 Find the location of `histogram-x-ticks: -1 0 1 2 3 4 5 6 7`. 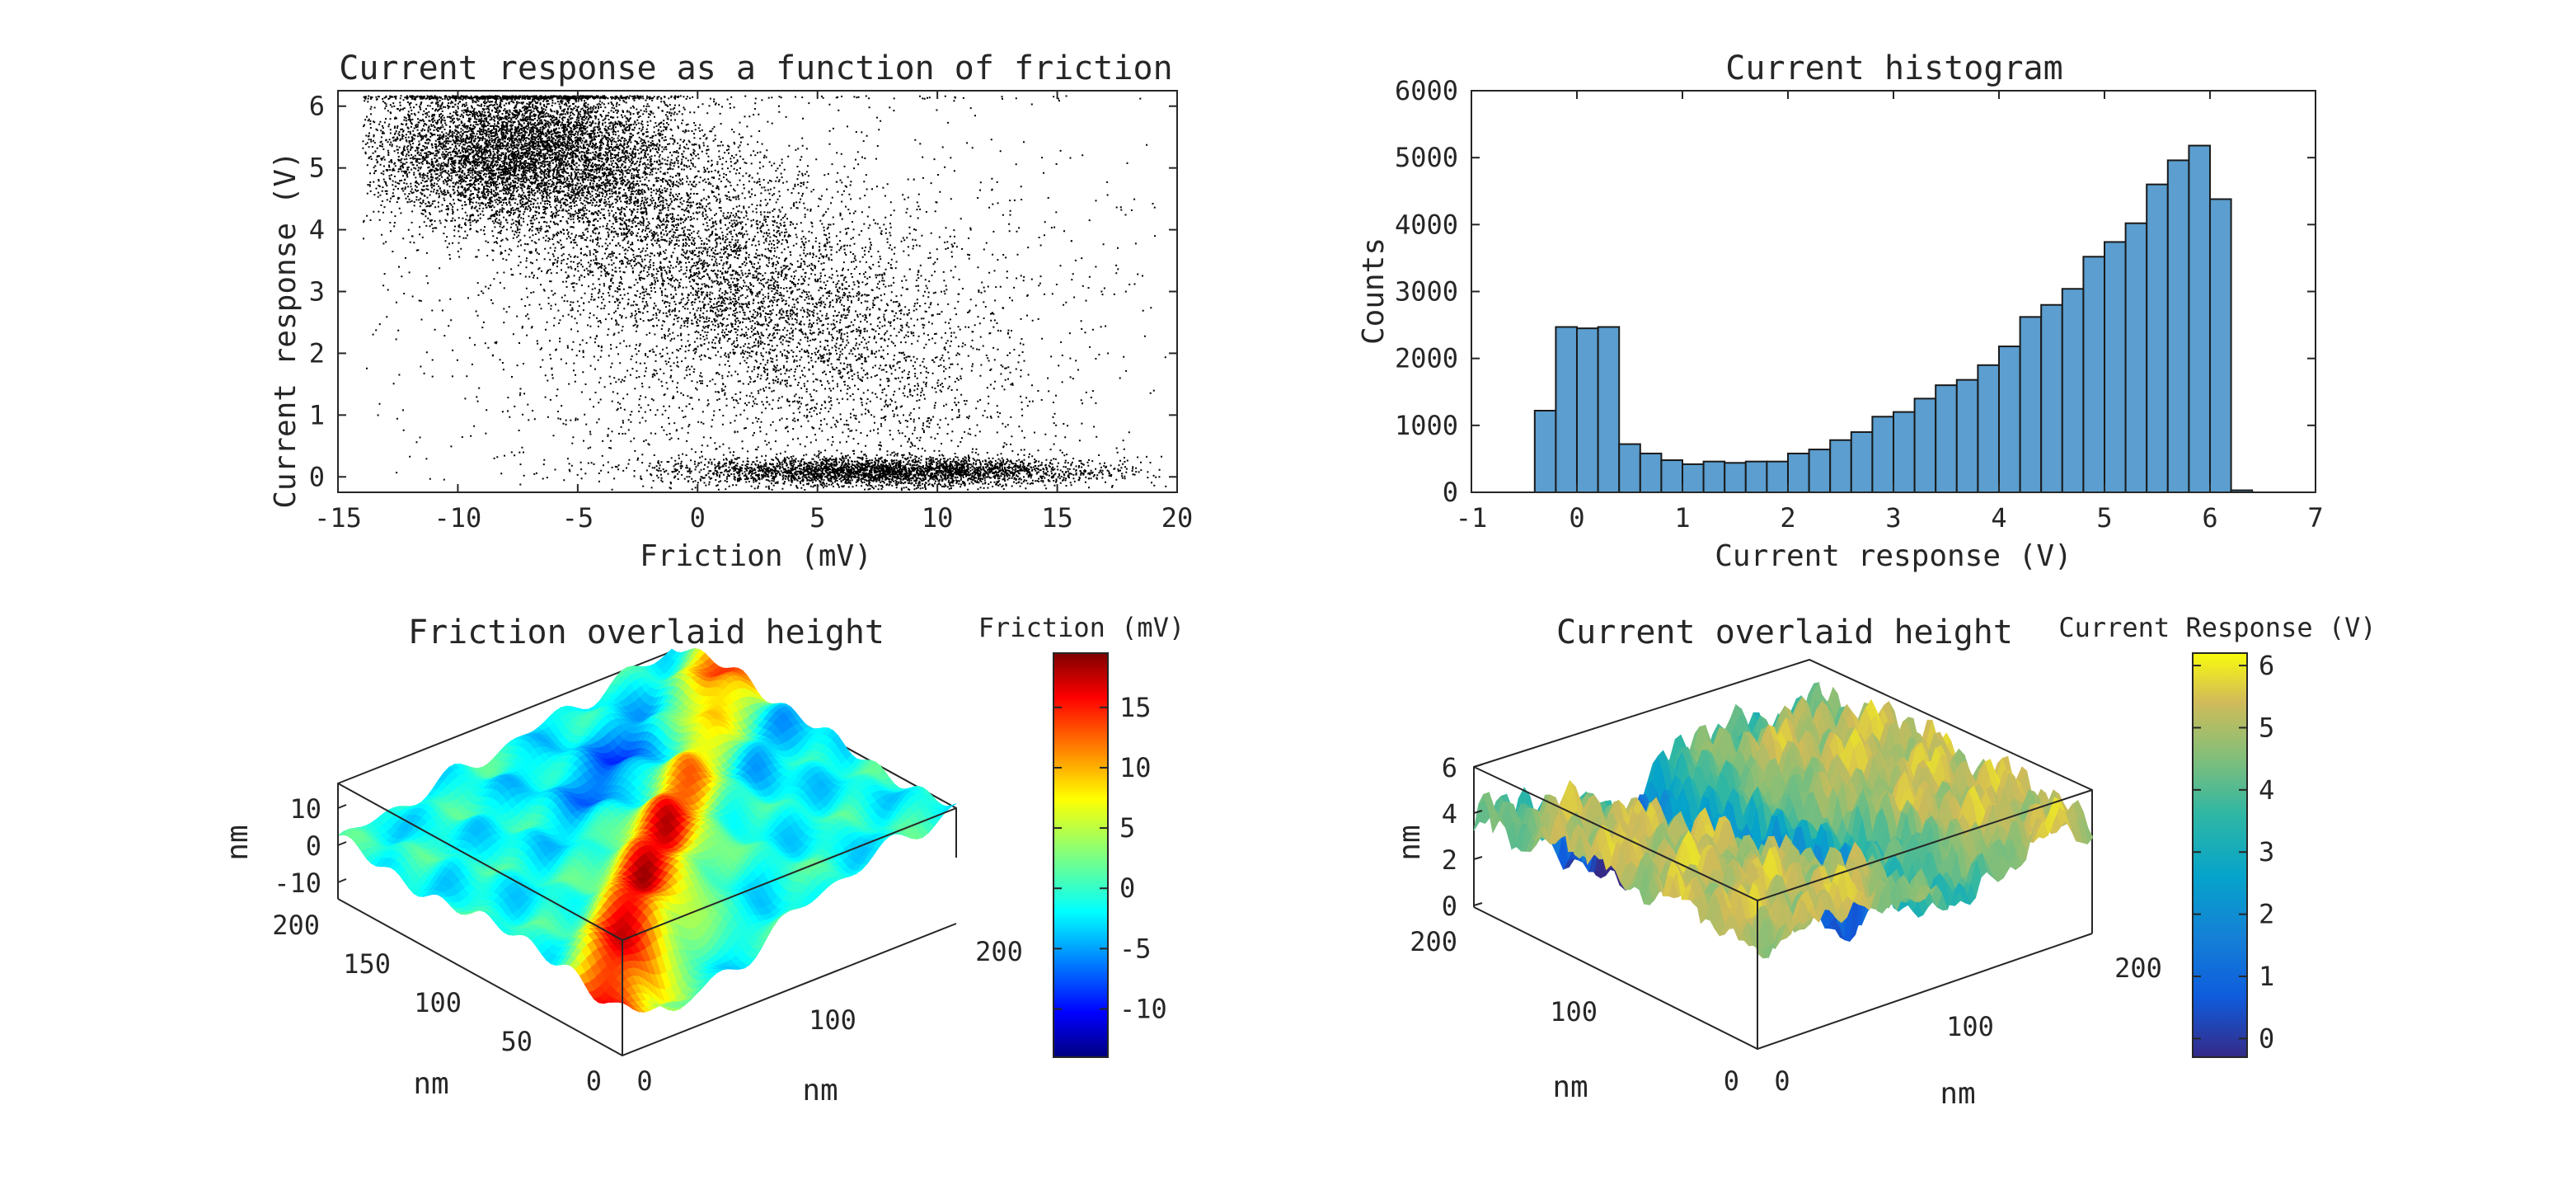

histogram-x-ticks: -1 0 1 2 3 4 5 6 7 is located at coordinates (1890, 312).